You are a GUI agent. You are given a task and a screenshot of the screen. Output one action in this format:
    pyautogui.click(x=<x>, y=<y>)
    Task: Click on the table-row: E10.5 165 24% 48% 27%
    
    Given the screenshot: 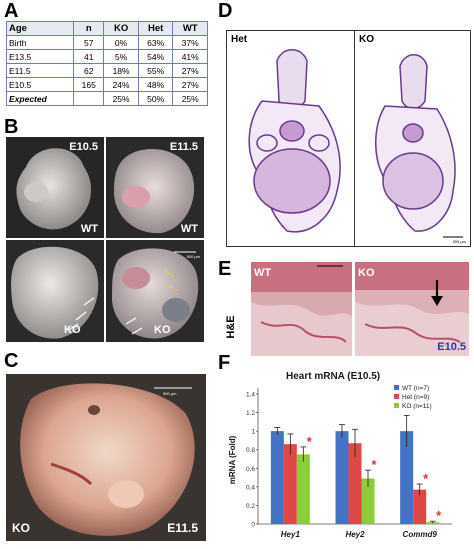 What is the action you would take?
    pyautogui.click(x=106, y=84)
    